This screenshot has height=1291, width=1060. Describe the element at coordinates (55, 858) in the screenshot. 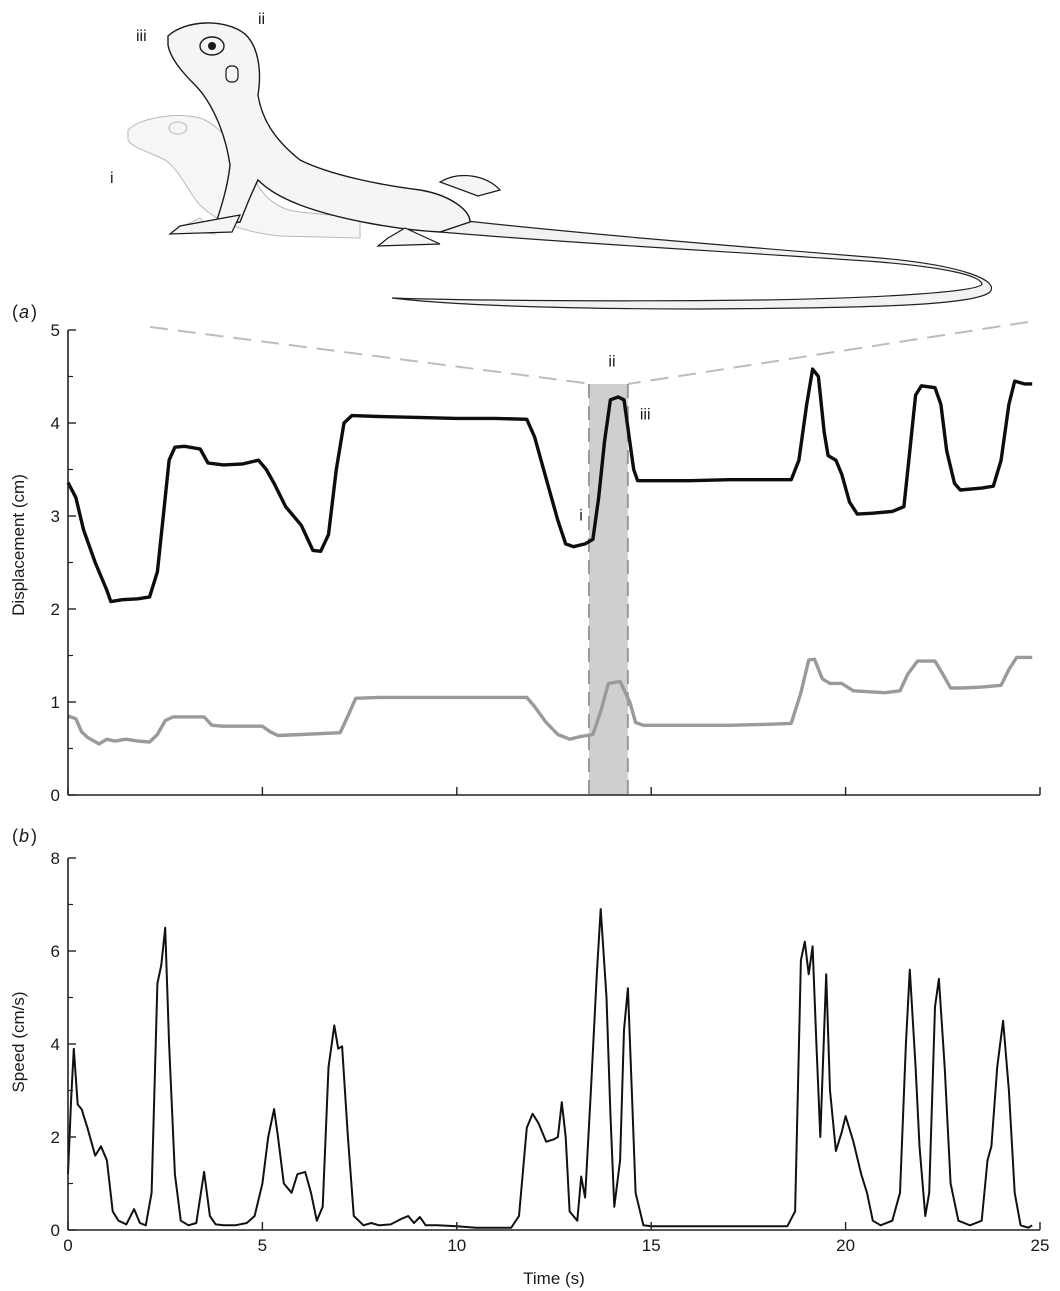

I see `panel-b-y-tick-label: 8` at that location.